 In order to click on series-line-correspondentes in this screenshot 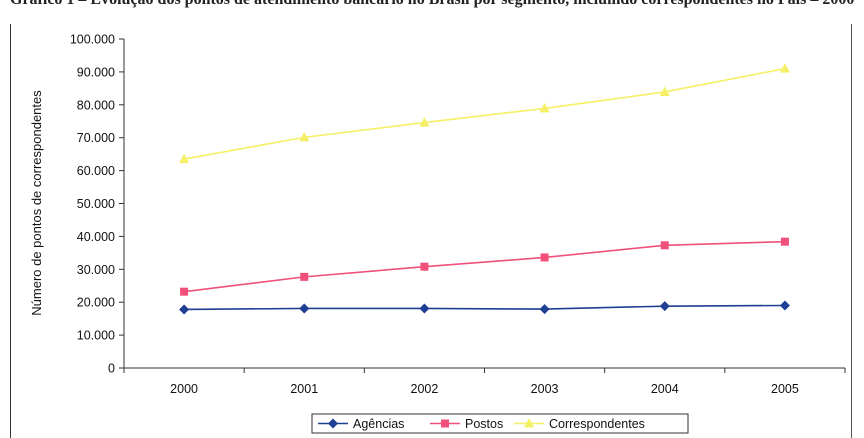, I will do `click(484, 113)`.